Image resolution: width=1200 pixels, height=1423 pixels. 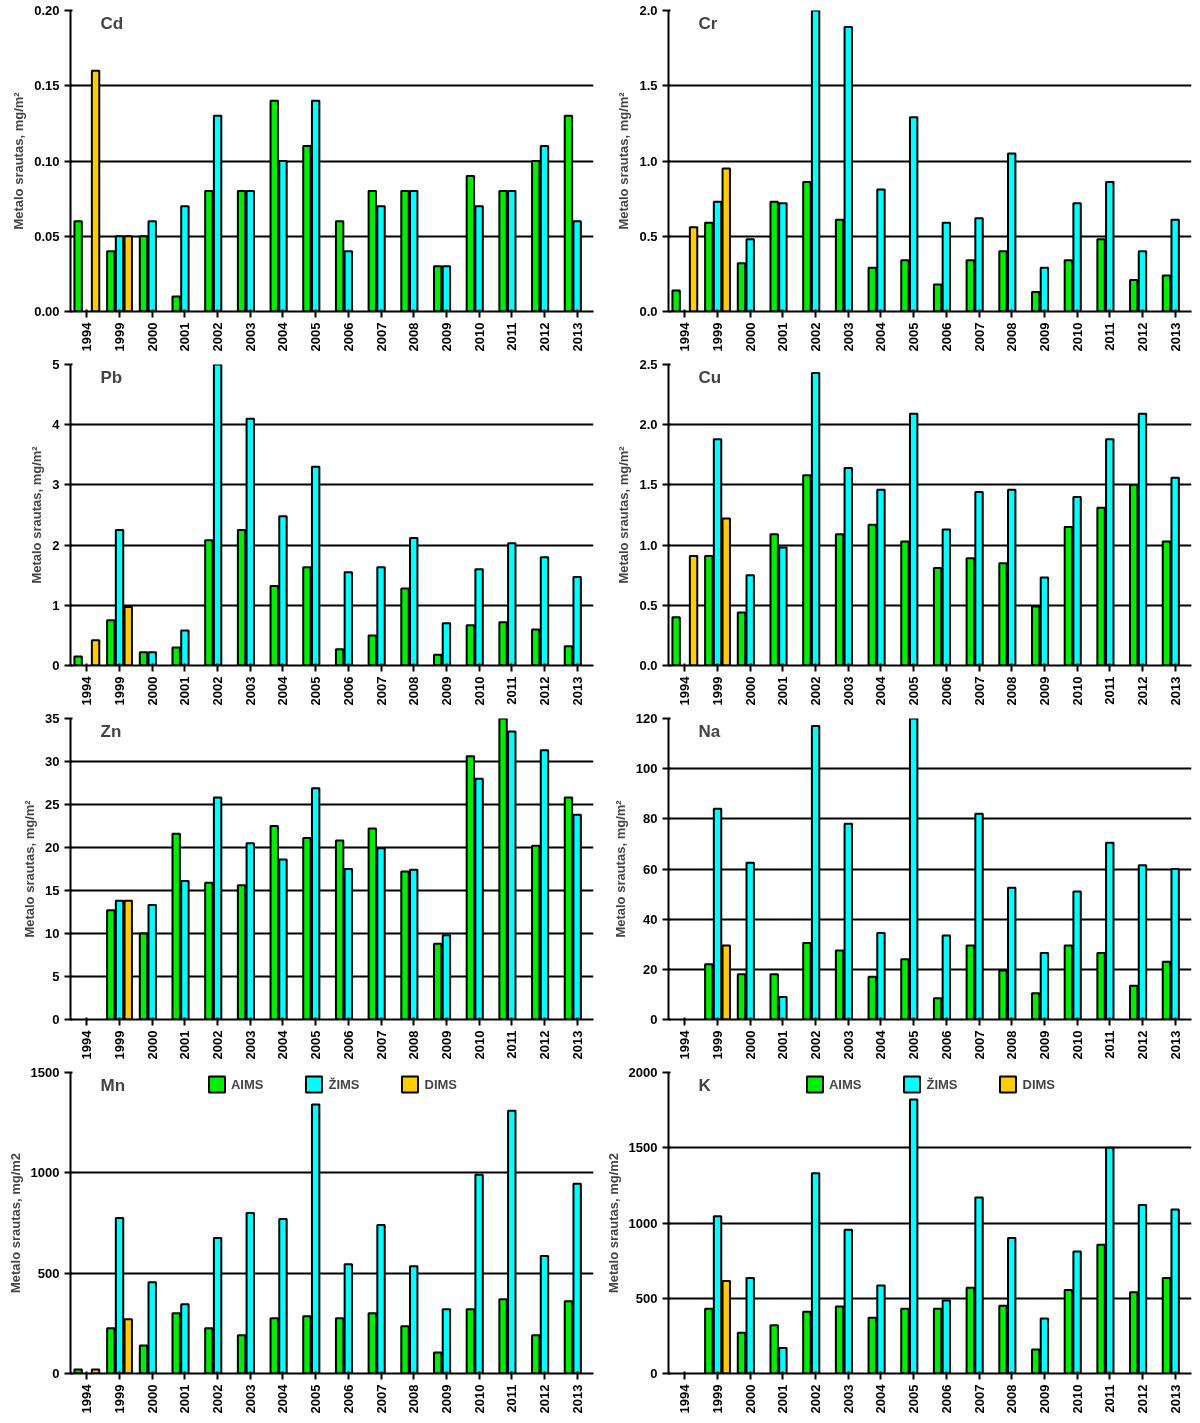 What do you see at coordinates (650, 919) in the screenshot?
I see `y-tick-label: 40` at bounding box center [650, 919].